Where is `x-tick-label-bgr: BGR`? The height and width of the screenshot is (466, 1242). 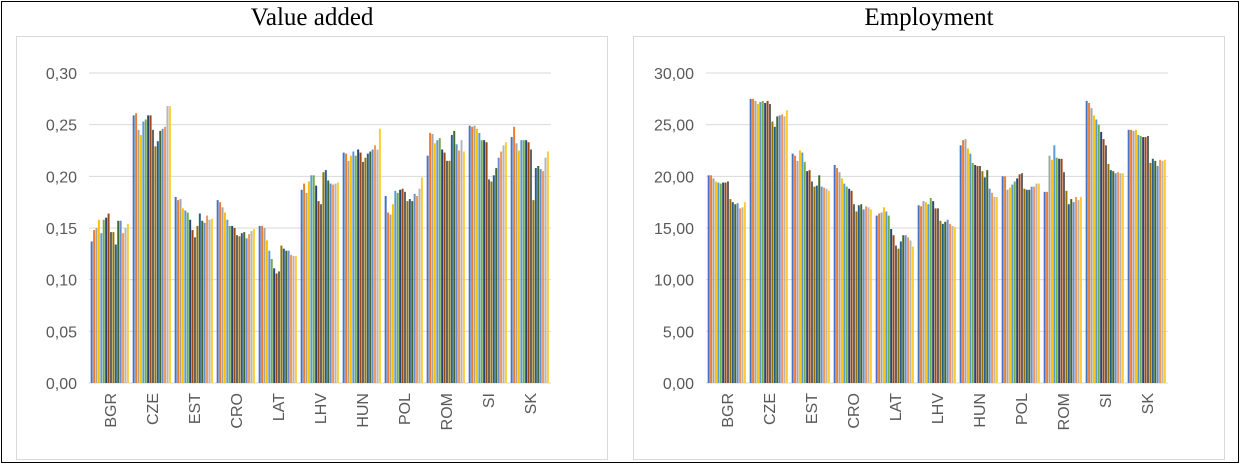
x-tick-label-bgr: BGR is located at coordinates (111, 410).